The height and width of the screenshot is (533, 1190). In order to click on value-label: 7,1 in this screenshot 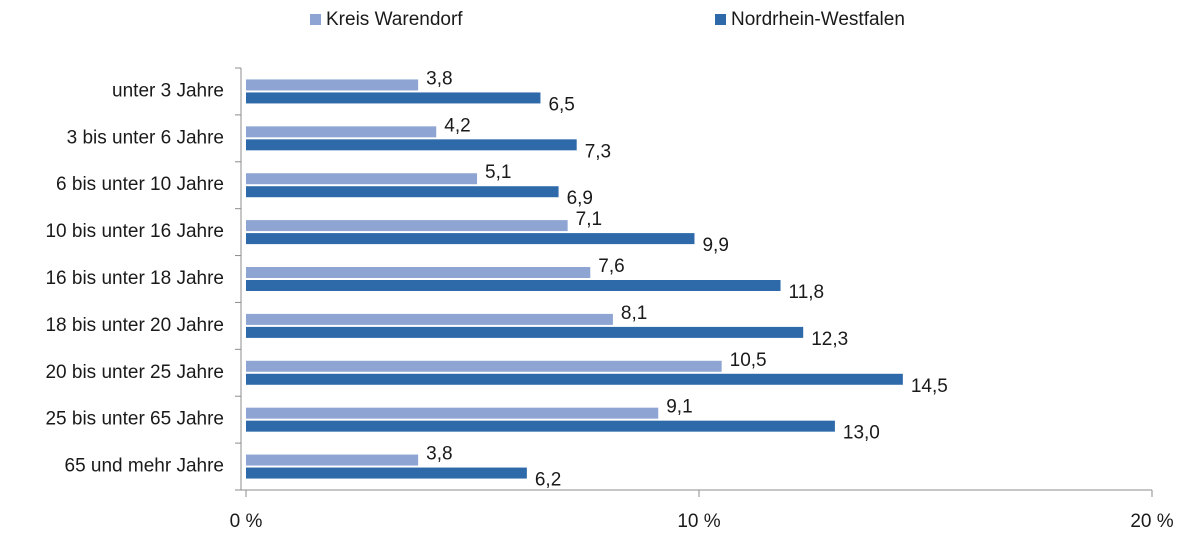, I will do `click(589, 219)`.